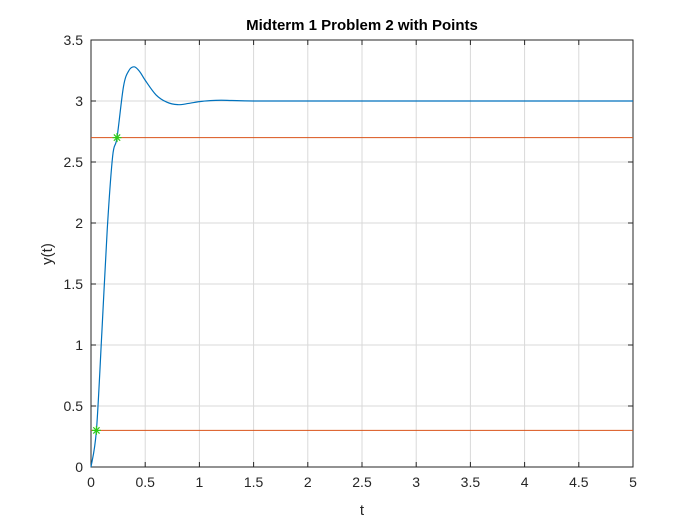  Describe the element at coordinates (254, 482) in the screenshot. I see `x-tick-label: 1.5` at that location.